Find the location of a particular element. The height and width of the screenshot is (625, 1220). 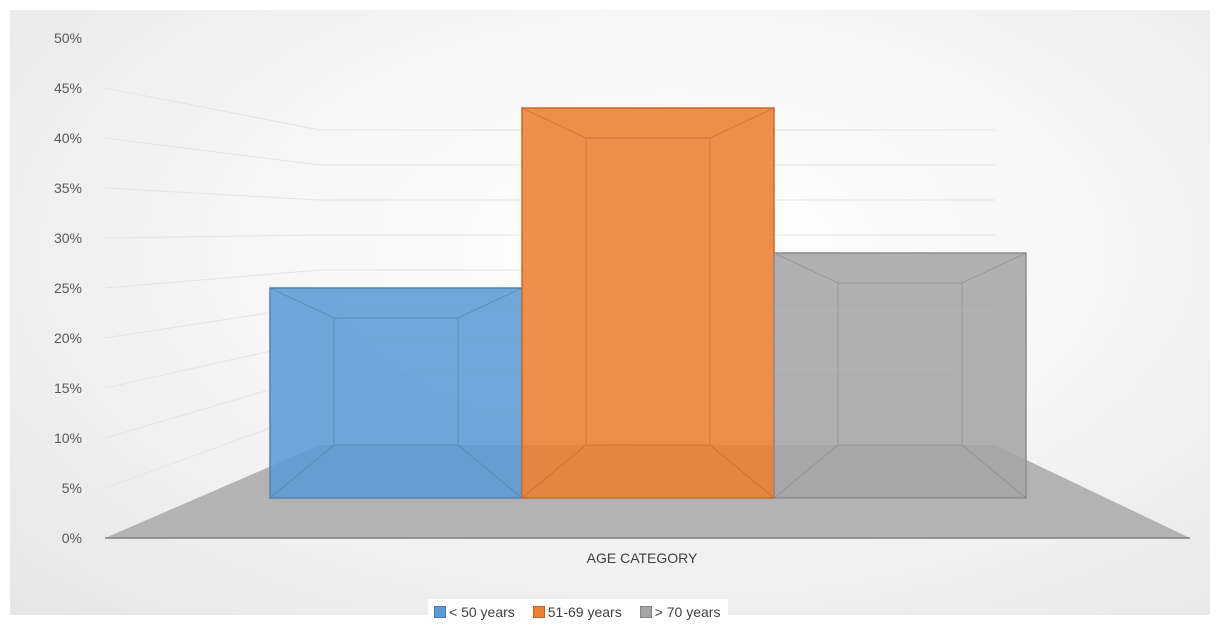

legend-item: < 50 years is located at coordinates (474, 612).